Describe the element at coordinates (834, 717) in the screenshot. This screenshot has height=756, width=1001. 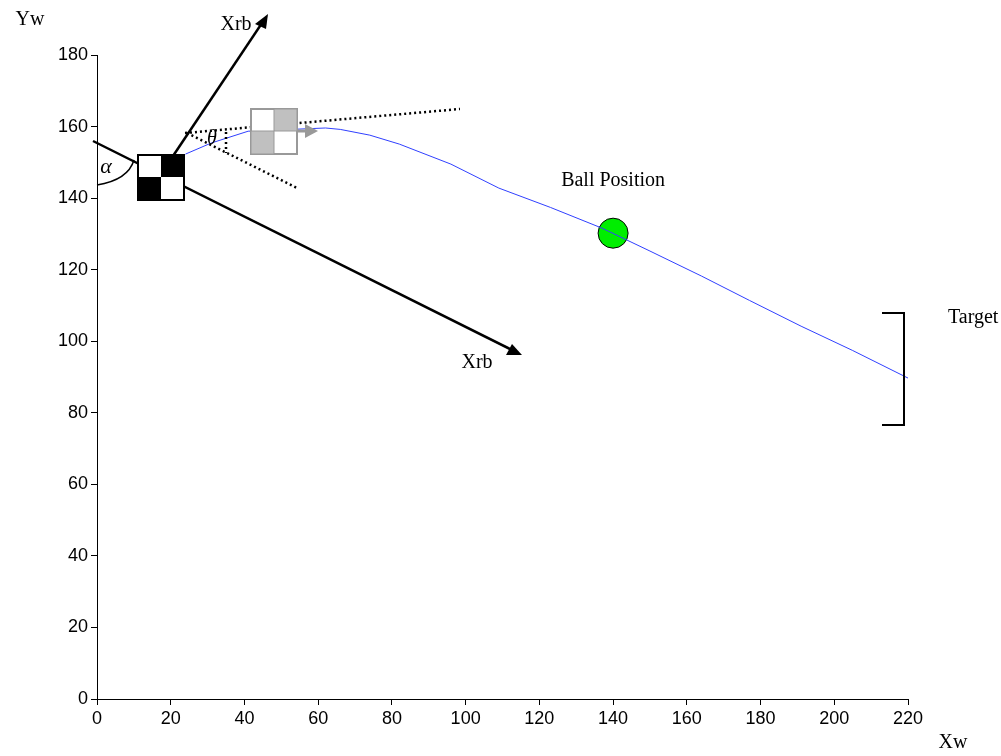
I see `x-tick-label: 200` at that location.